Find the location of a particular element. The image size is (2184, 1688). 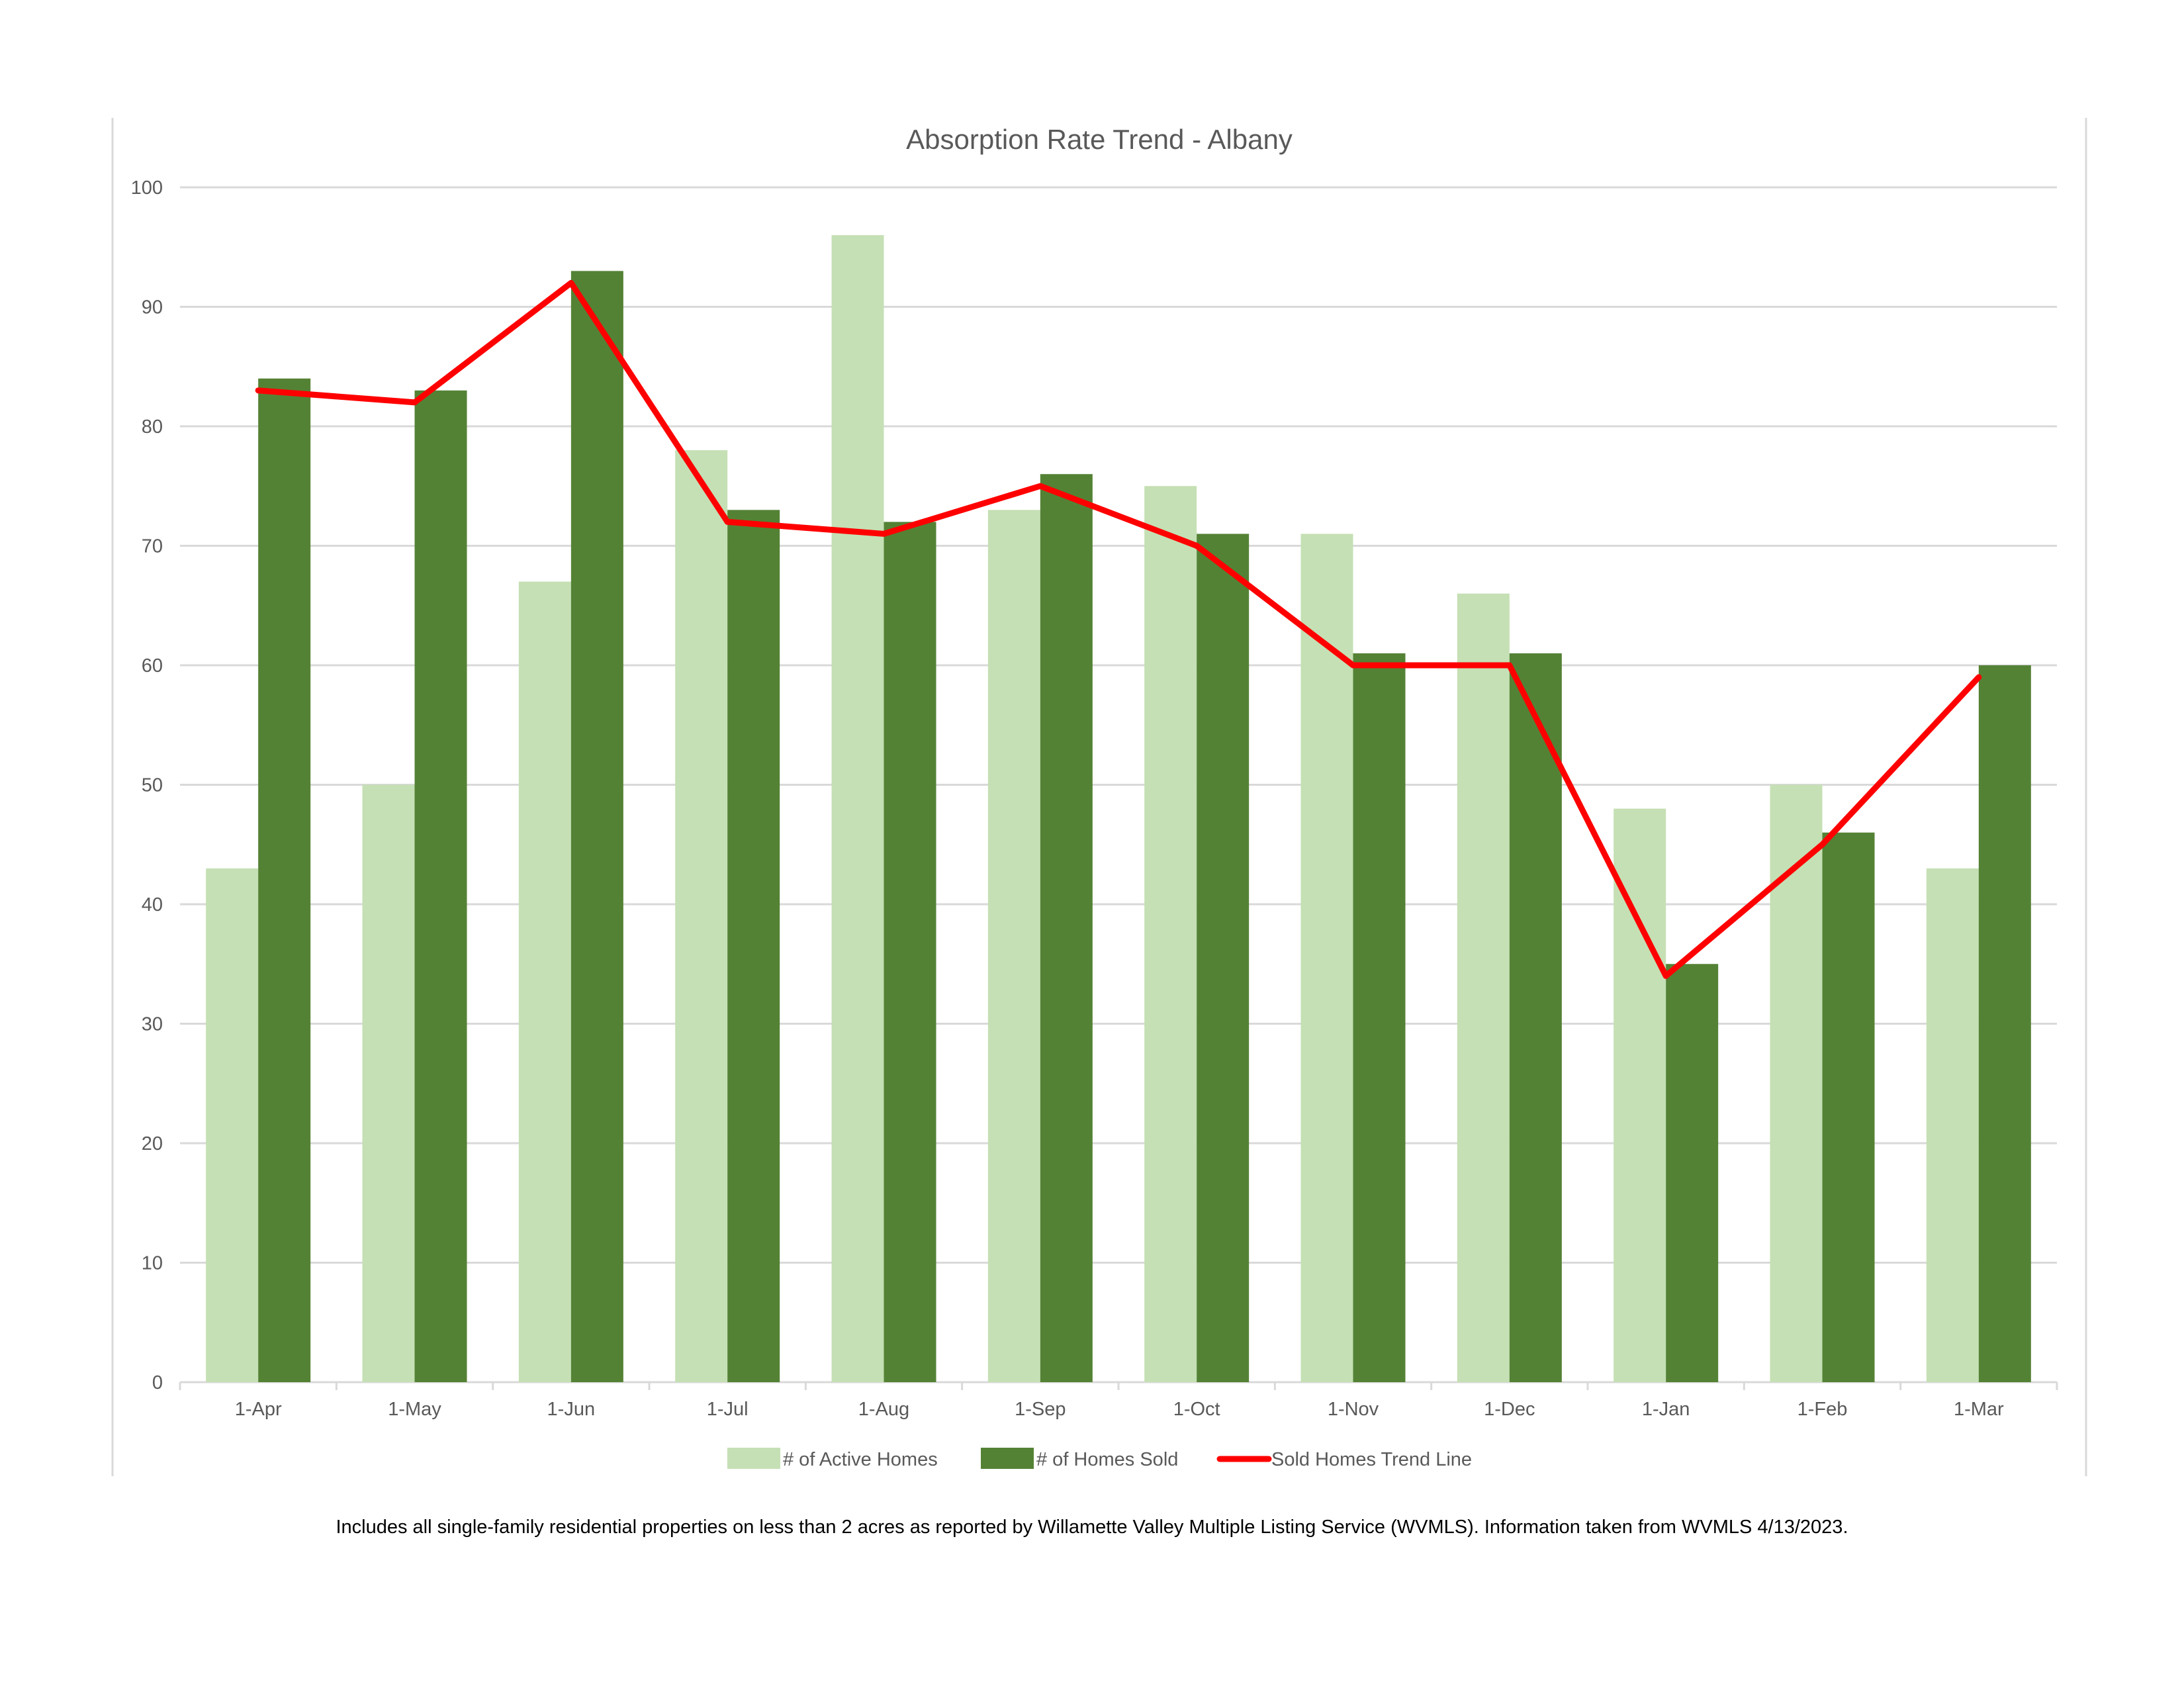

bar-of-active-homes-1-Nov is located at coordinates (1326, 958).